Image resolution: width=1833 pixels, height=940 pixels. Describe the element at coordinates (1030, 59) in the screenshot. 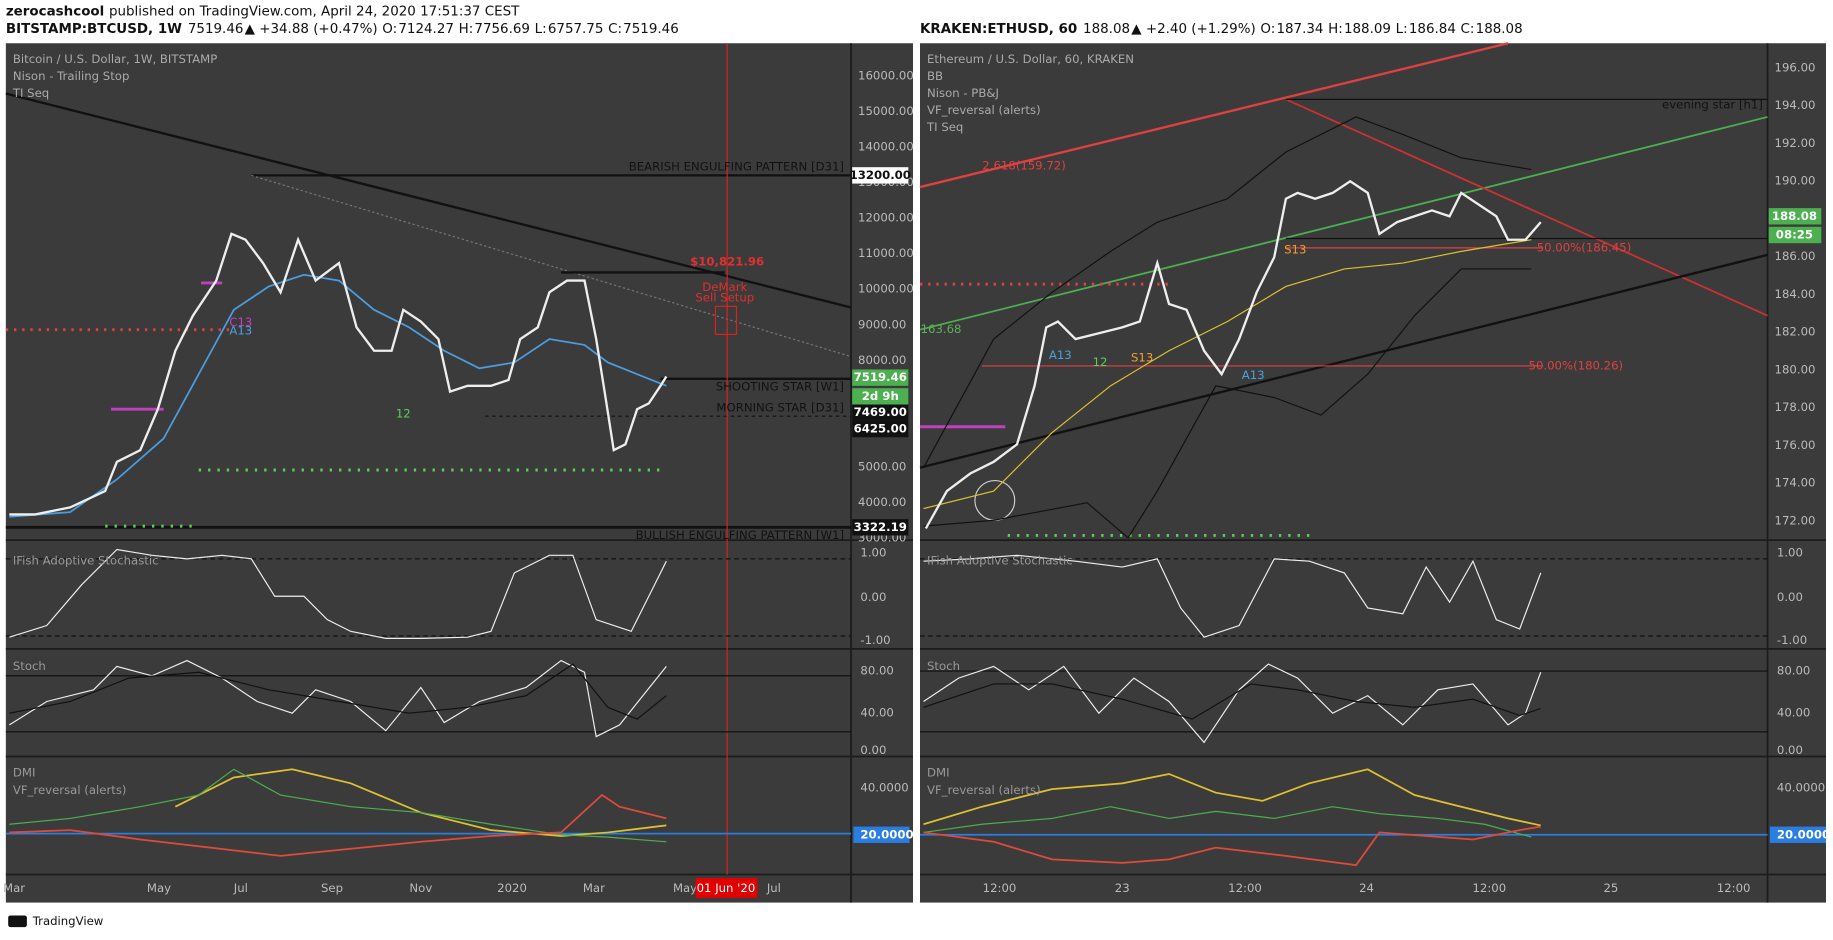

I see `legend-line: Ethereum / U.S. Dollar, 60, KRAKEN` at that location.